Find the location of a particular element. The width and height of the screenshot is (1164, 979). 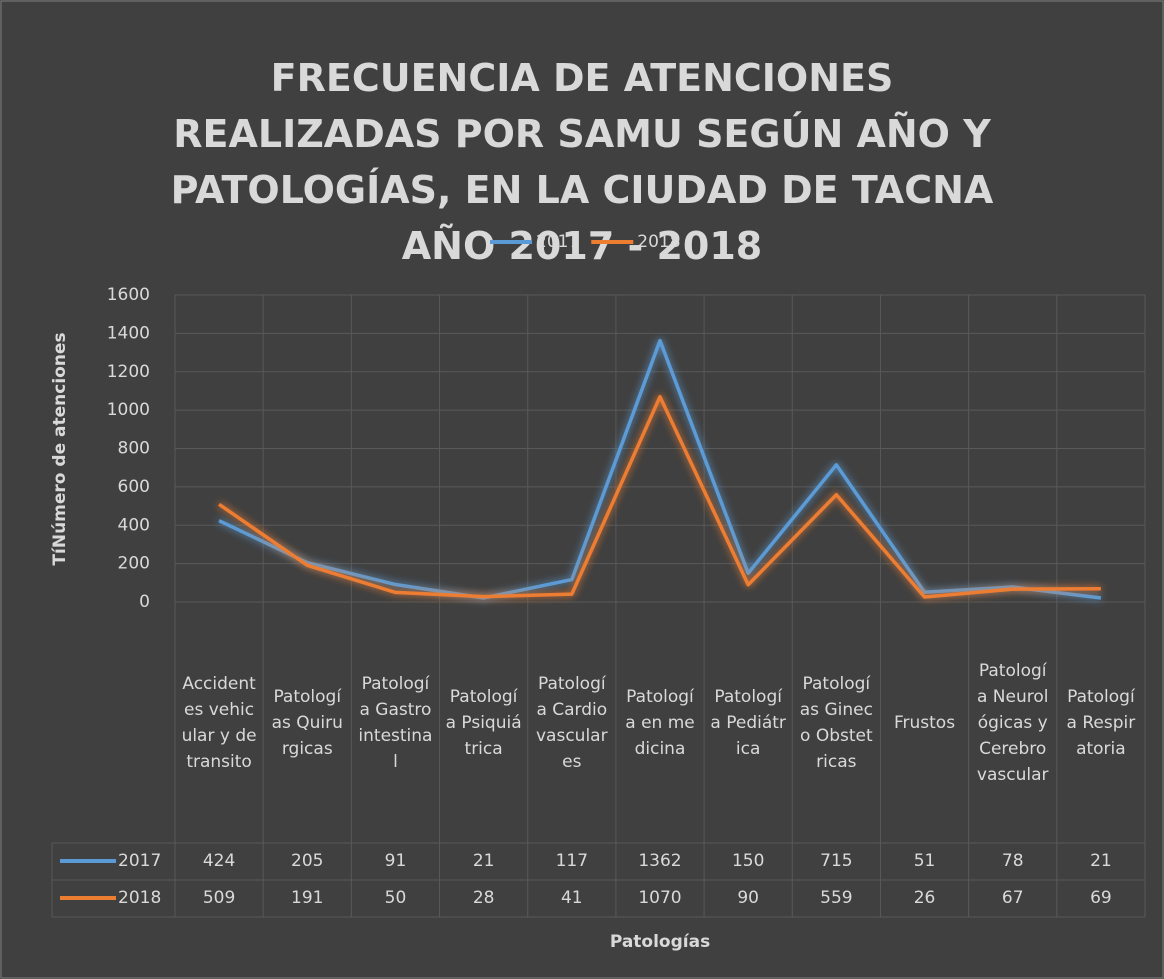

table-cell: 50 is located at coordinates (396, 898).